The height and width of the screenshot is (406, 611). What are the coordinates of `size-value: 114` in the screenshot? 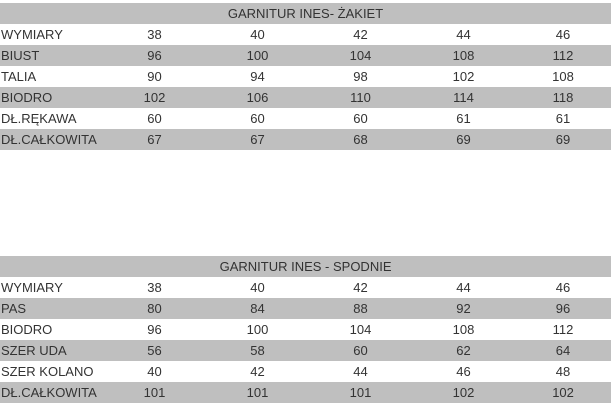 It's located at (463, 97).